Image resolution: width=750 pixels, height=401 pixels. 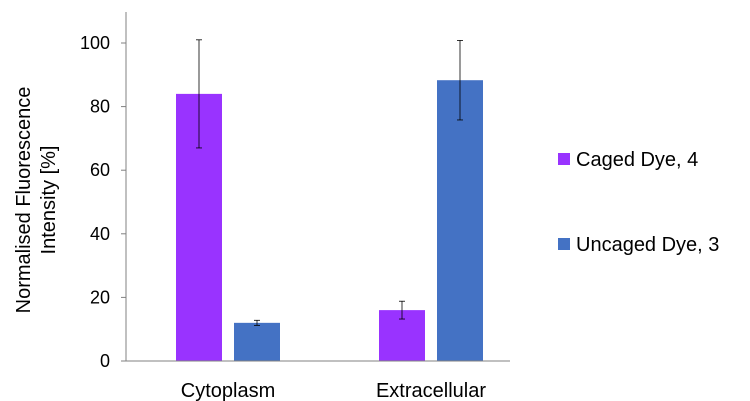 I want to click on legend-label: Uncaged Dye, 3, so click(x=647, y=245).